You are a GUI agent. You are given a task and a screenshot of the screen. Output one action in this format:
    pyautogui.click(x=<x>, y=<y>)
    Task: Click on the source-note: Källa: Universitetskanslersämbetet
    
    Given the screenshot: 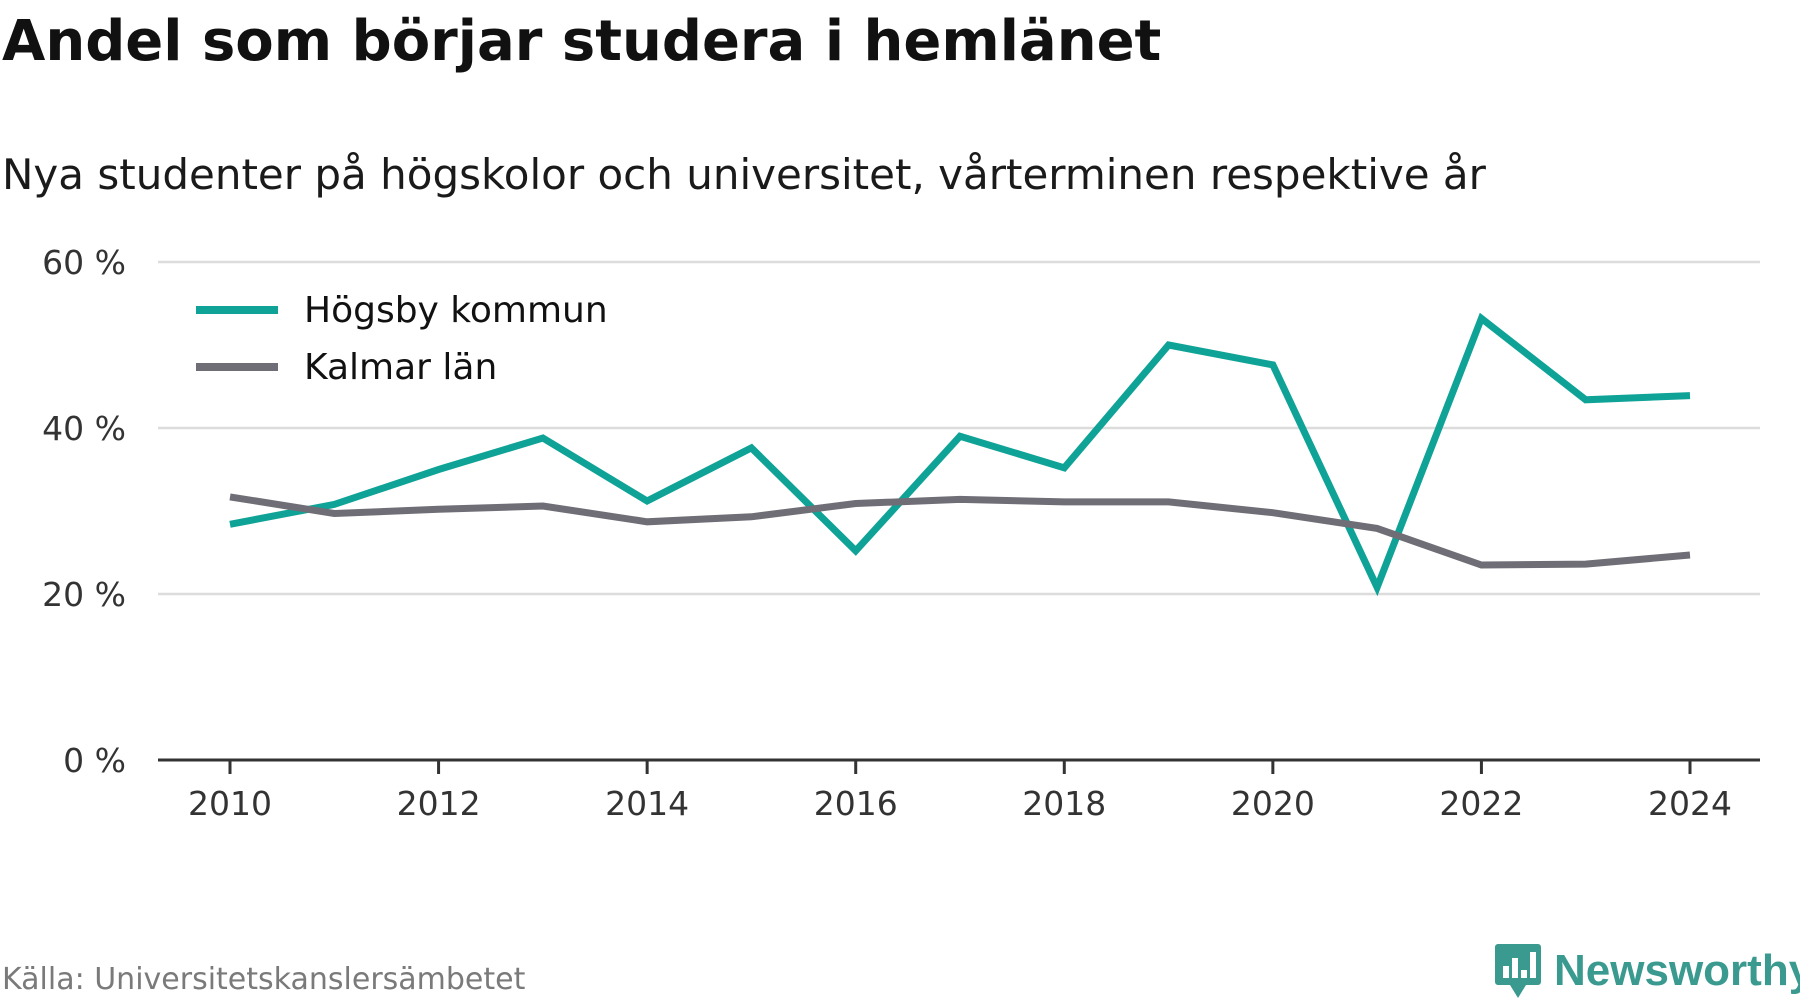 What is the action you would take?
    pyautogui.click(x=264, y=979)
    